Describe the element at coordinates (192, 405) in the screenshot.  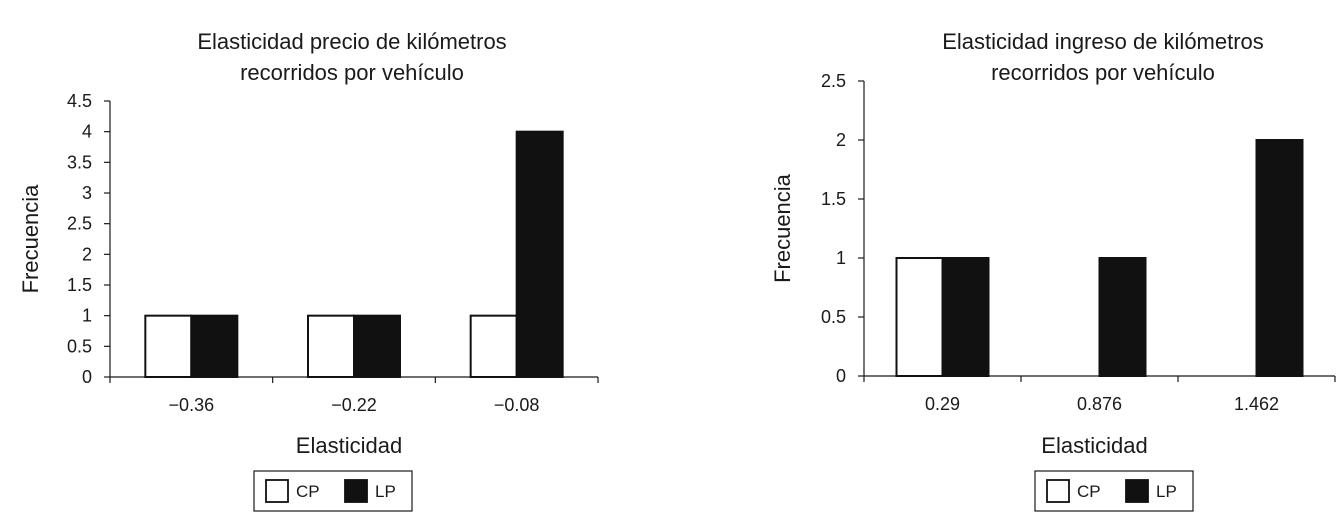
I see `x-tick-label: −0.36` at that location.